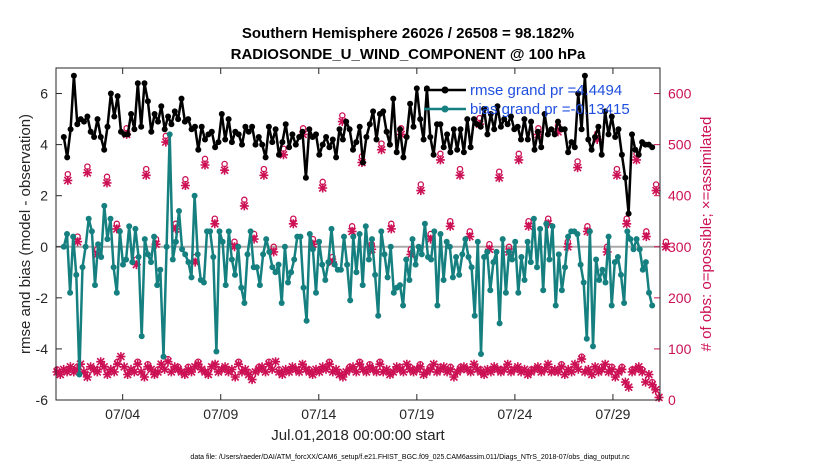 The height and width of the screenshot is (470, 830). I want to click on y2-tick-label: 100, so click(680, 349).